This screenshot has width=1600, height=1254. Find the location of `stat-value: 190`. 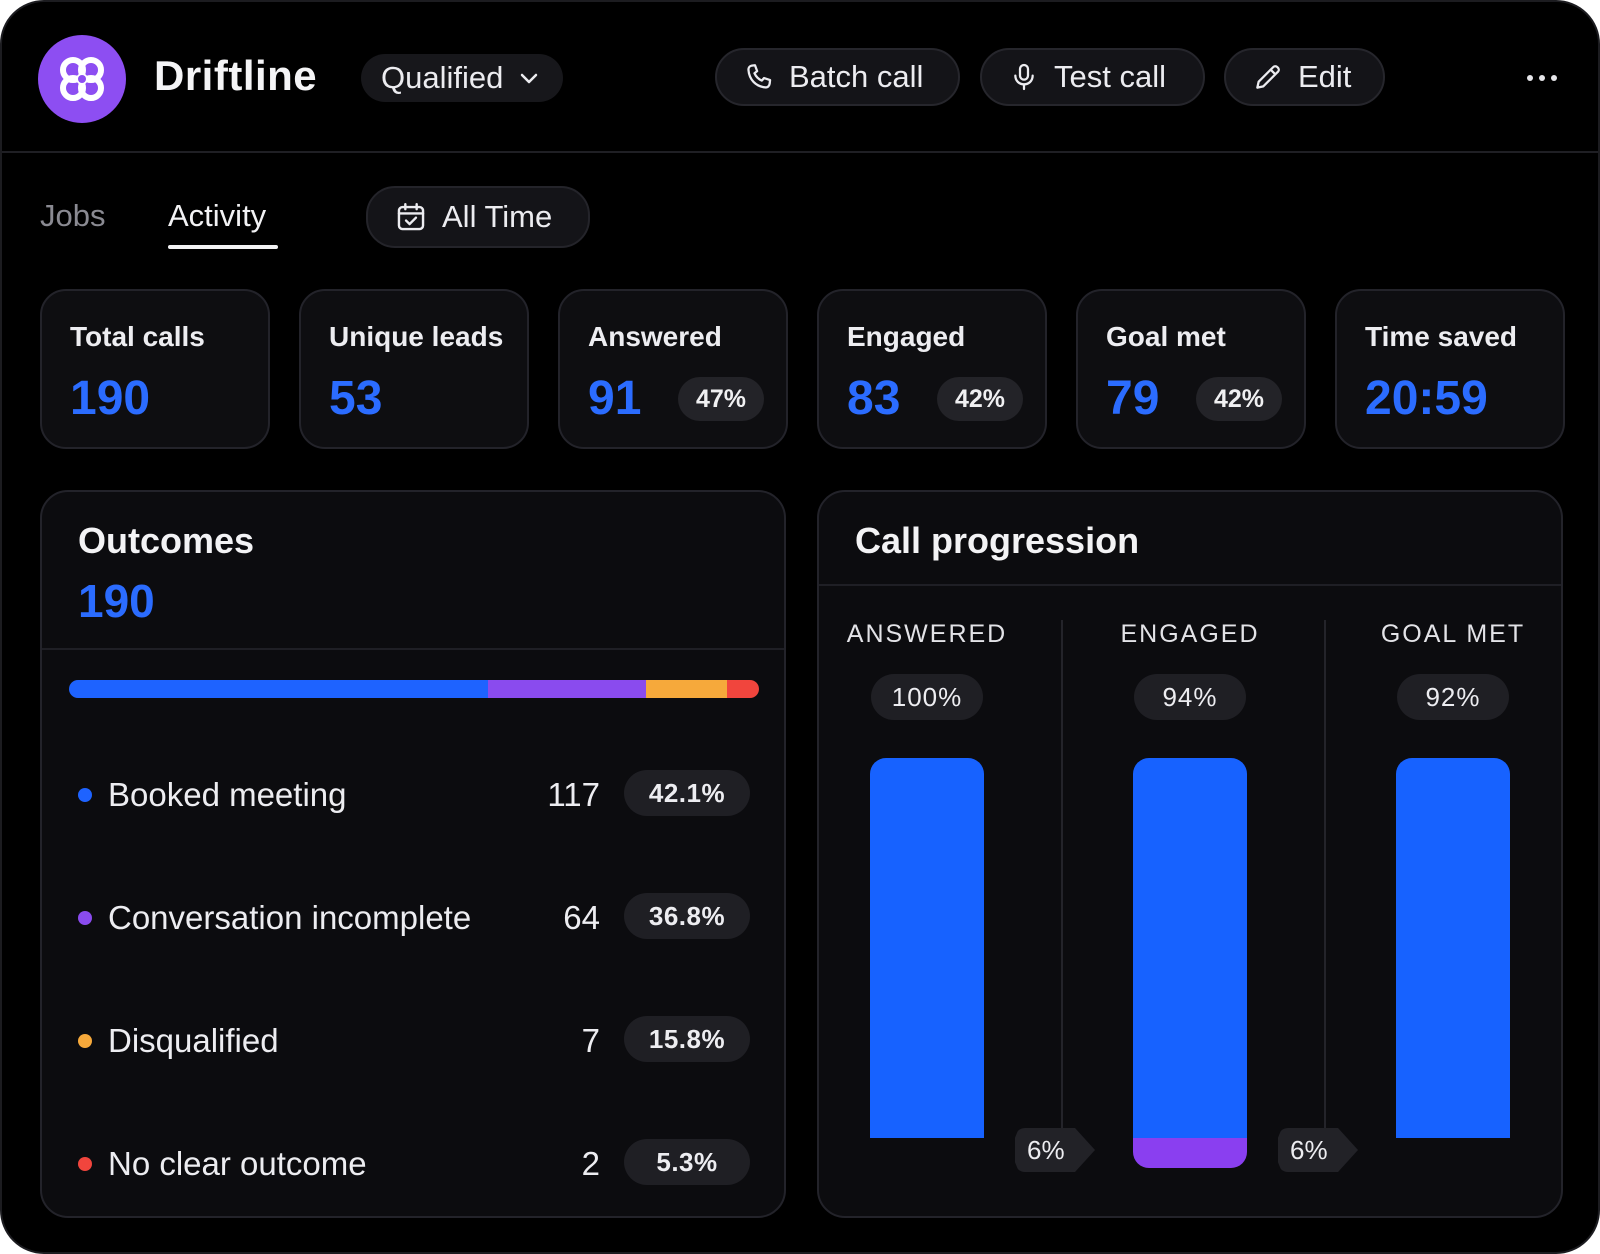

stat-value: 190 is located at coordinates (110, 398).